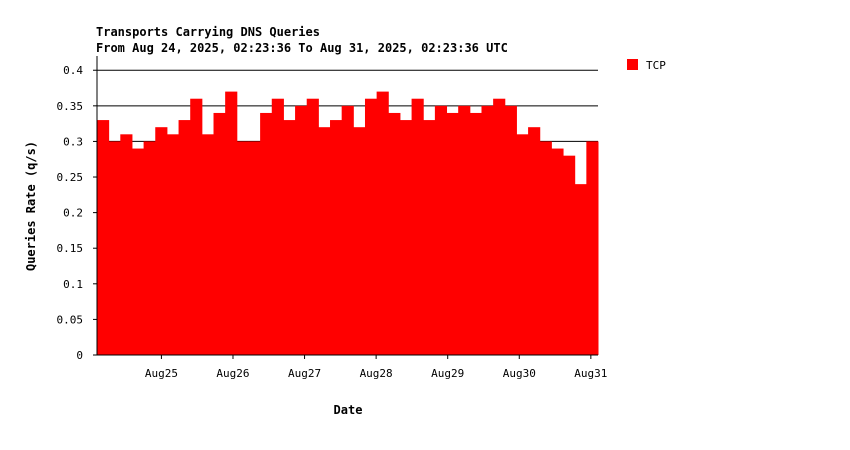  What do you see at coordinates (447, 373) in the screenshot?
I see `x-tick-label: Aug29` at bounding box center [447, 373].